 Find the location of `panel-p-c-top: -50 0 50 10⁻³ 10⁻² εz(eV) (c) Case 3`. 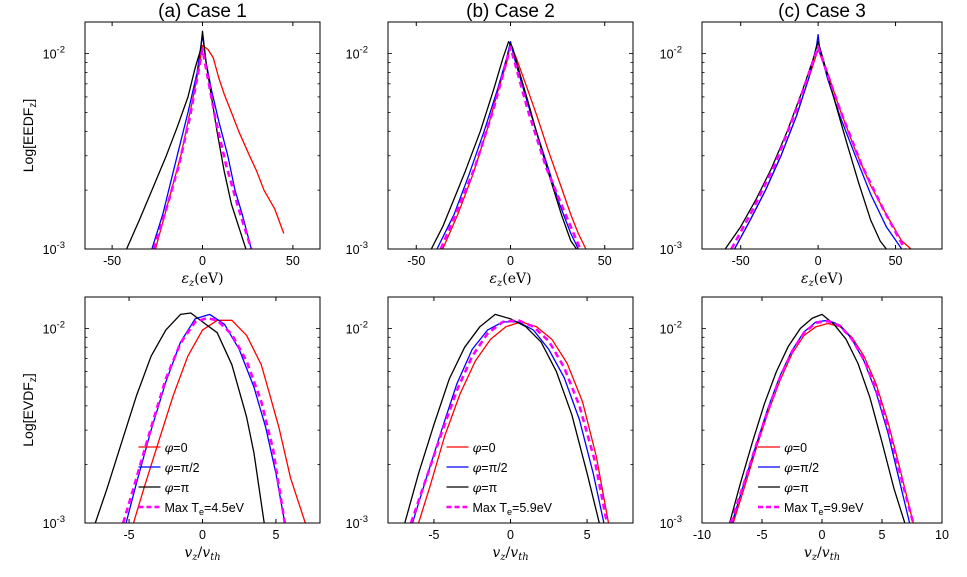

panel-p-c-top: -50 0 50 10⁻³ 10⁻² εz(eV) (c) Case 3 is located at coordinates (801, 145).